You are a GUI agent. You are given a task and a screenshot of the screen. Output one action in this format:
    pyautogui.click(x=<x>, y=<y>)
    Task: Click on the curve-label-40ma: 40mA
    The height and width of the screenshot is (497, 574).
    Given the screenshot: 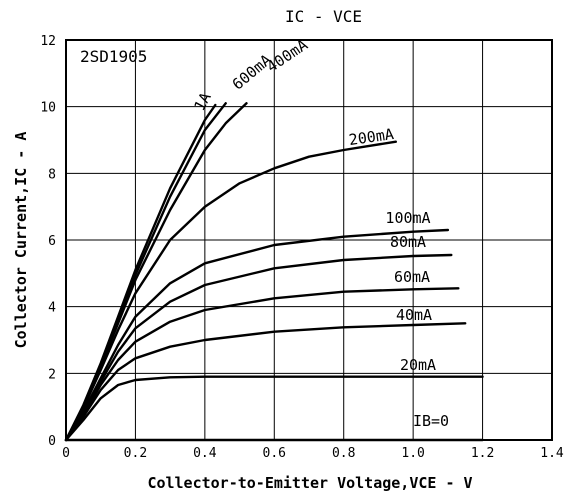 What is the action you would take?
    pyautogui.click(x=414, y=315)
    